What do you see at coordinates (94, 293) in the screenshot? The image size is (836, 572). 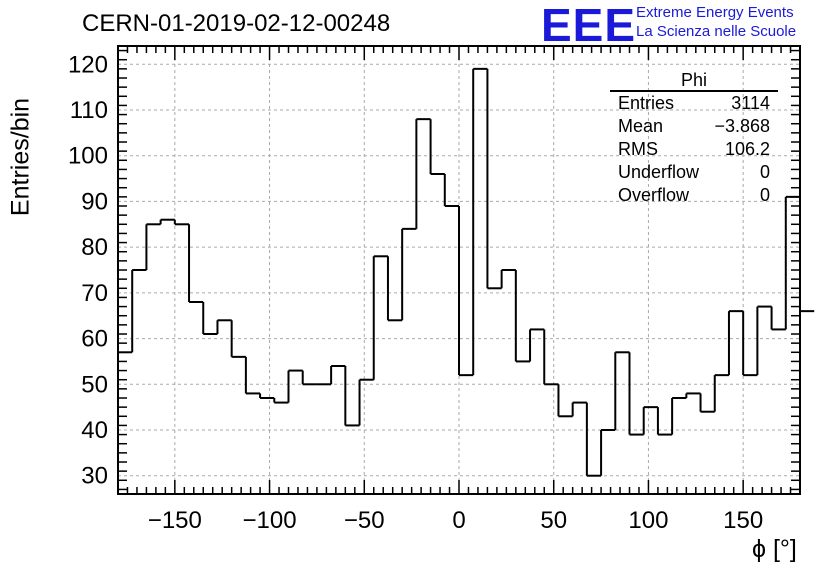 I see `y-tick-label: 70` at bounding box center [94, 293].